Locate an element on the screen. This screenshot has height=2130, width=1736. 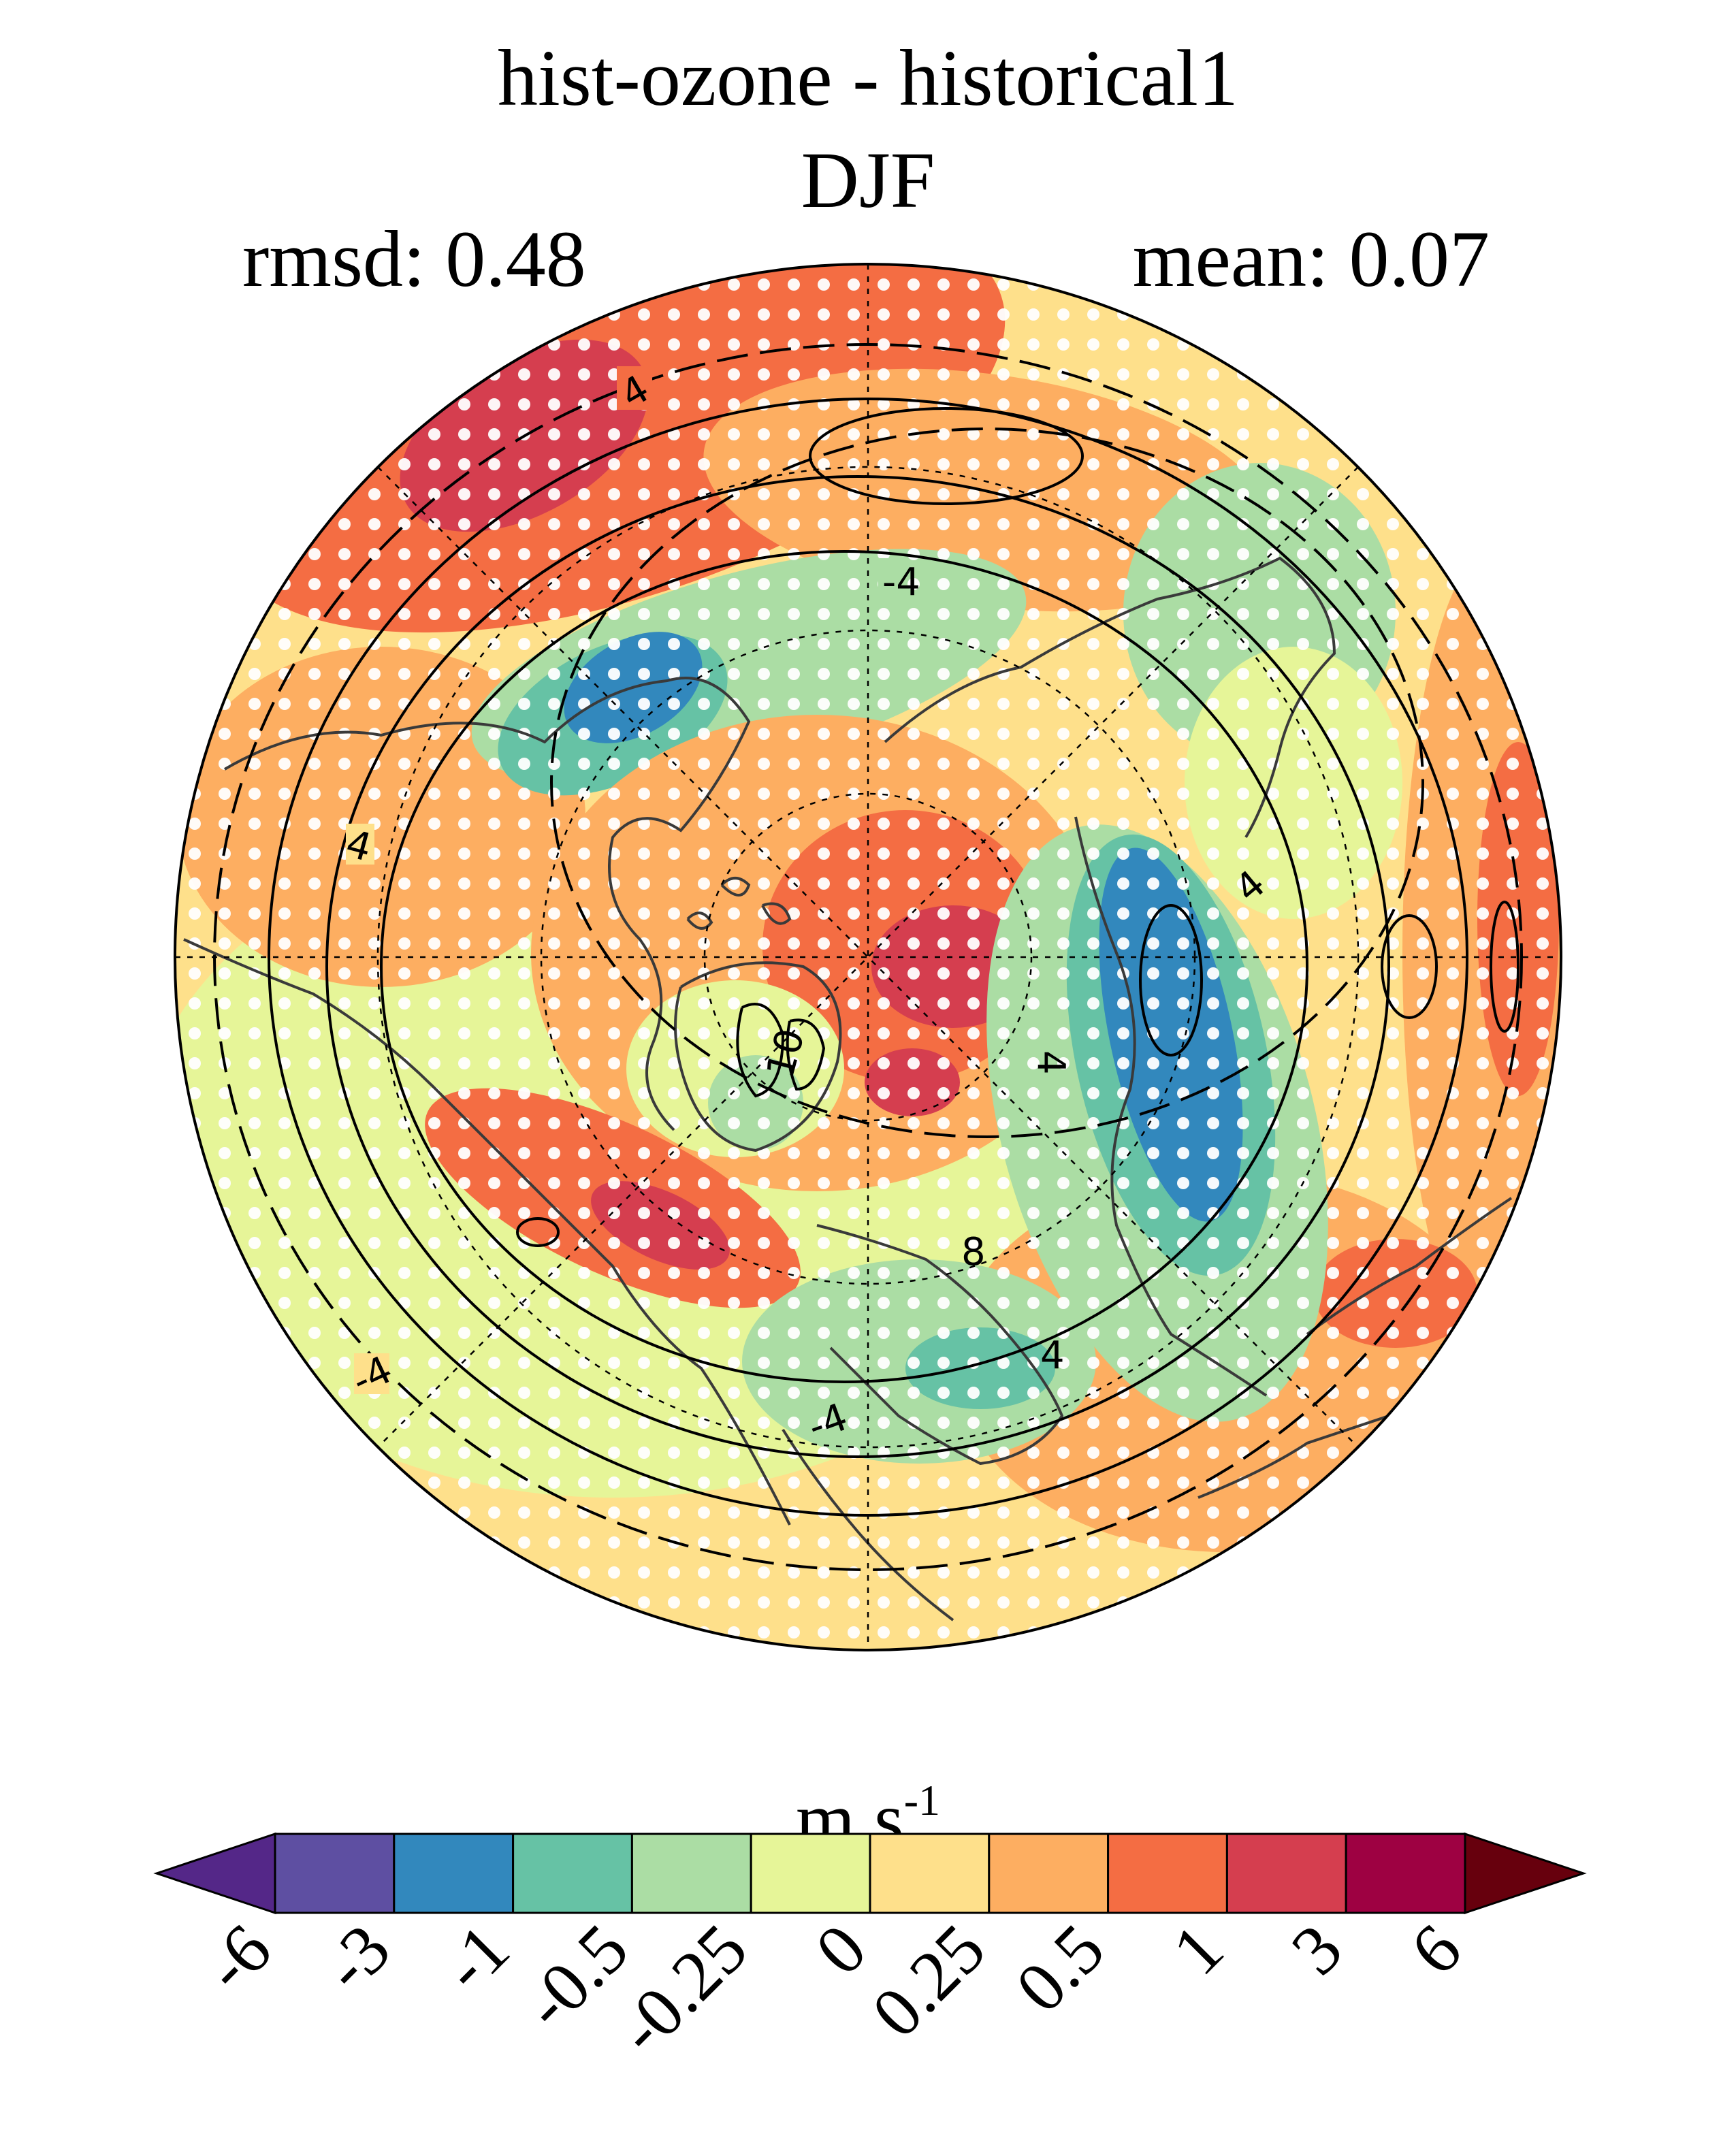
coast-asia-east is located at coordinates (1171, 1106).